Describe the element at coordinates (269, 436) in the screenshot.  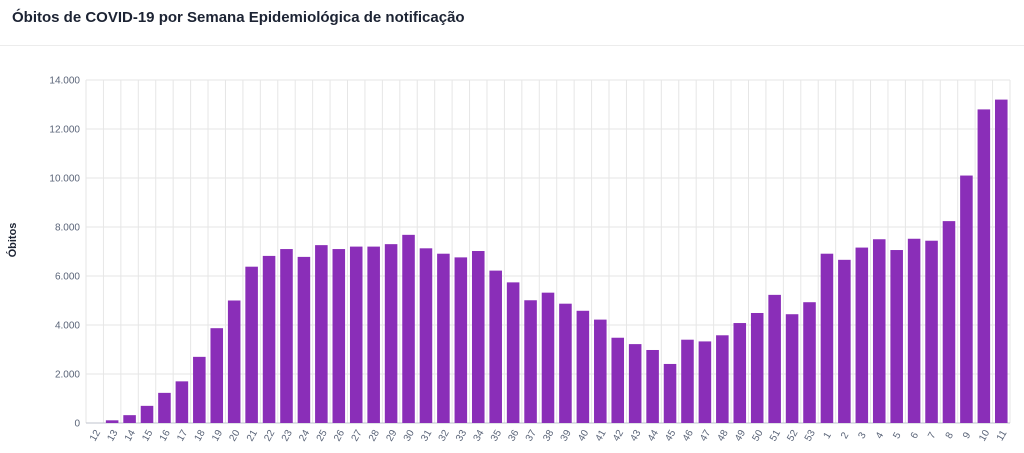
I see `x-tick-label: 22` at that location.